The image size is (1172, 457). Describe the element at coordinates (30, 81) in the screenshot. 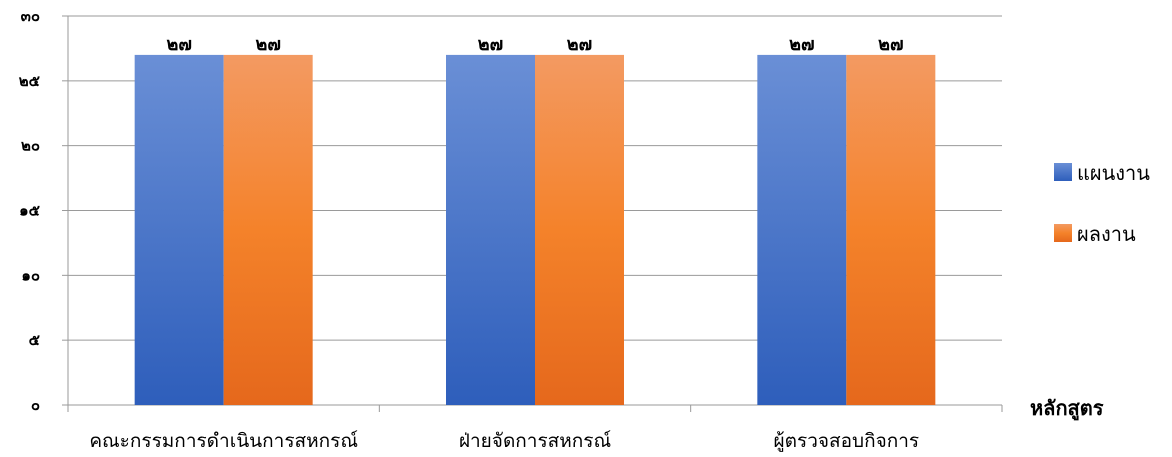

I see `y-tick-label: ๒๕` at that location.